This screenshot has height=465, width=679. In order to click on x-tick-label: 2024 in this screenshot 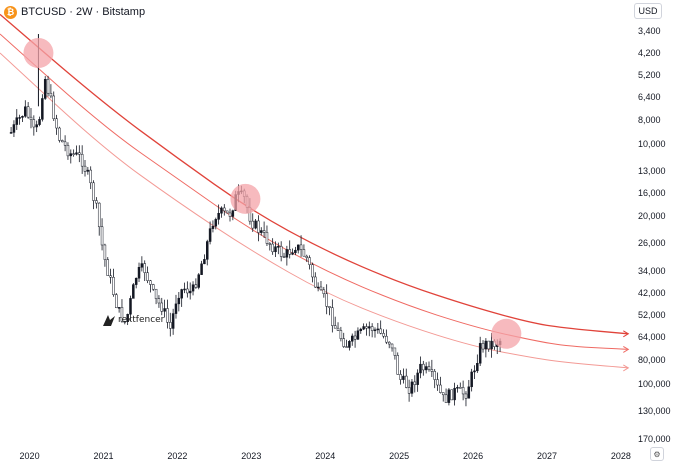, I will do `click(325, 456)`.